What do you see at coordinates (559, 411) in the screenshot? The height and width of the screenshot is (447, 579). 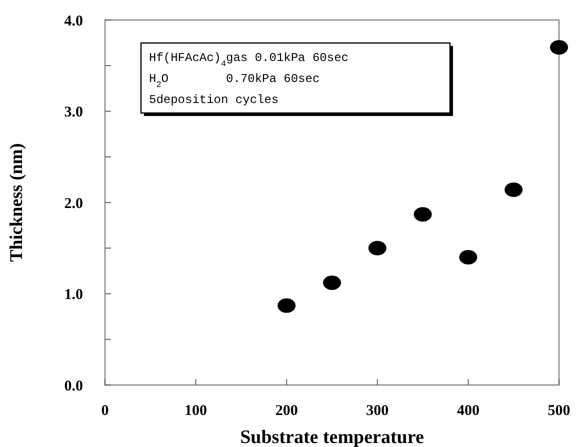 I see `x-tick-label: 500` at bounding box center [559, 411].